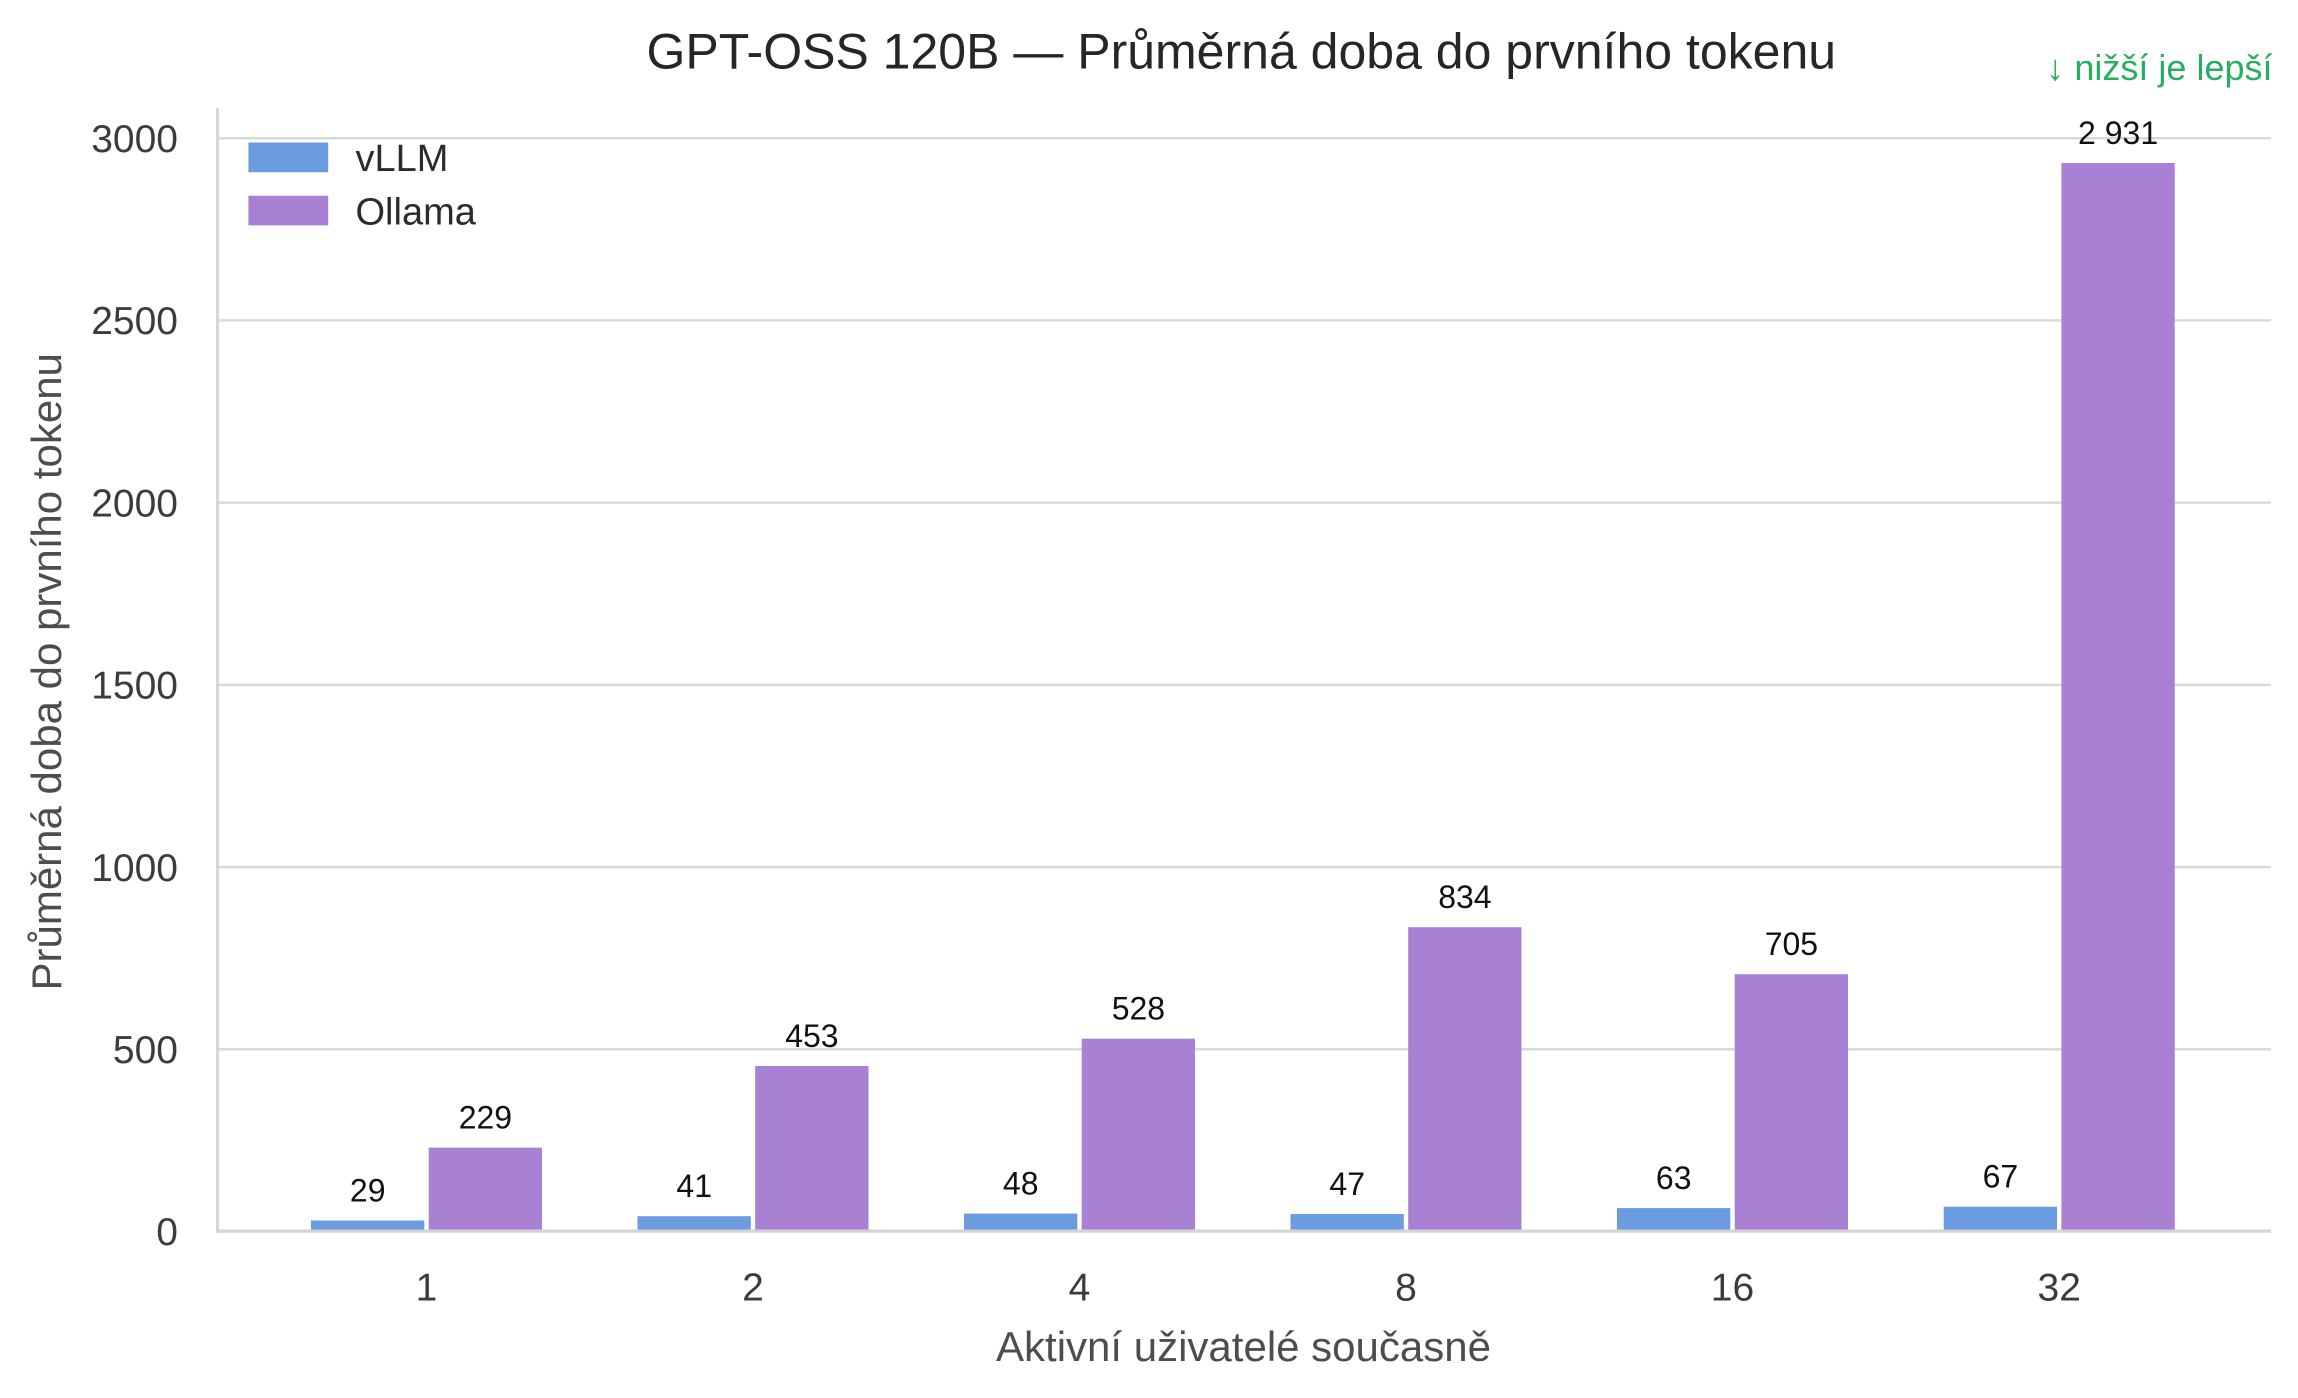 This screenshot has height=1398, width=2298. I want to click on svg-text: 47, so click(1347, 1184).